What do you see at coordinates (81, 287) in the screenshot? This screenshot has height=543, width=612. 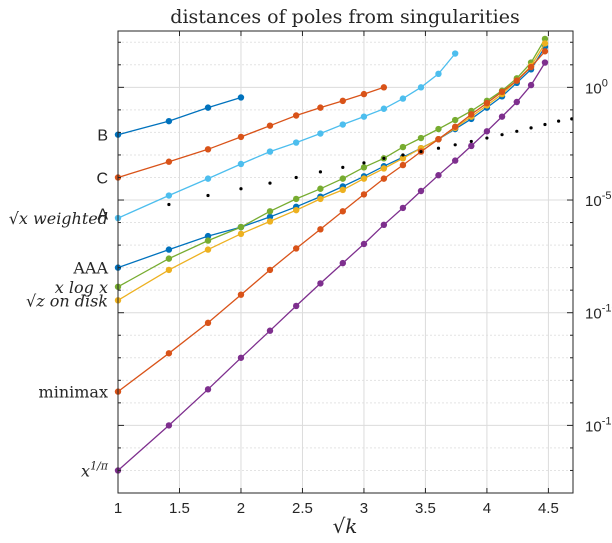 I see `series-label: x log x` at bounding box center [81, 287].